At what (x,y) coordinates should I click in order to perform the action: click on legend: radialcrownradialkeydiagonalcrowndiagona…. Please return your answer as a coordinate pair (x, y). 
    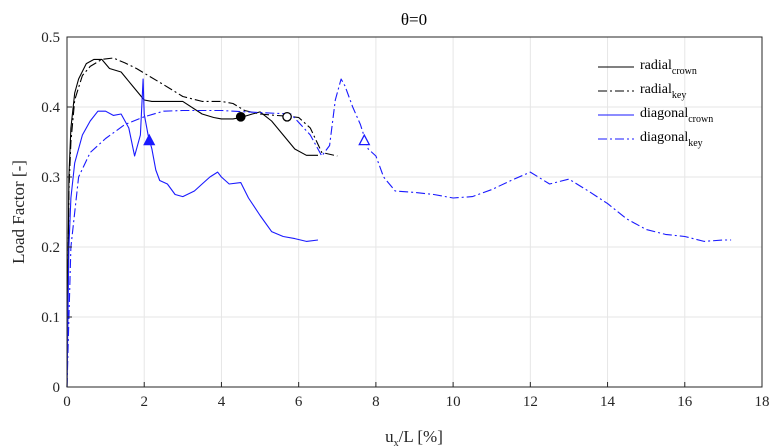
    Looking at the image, I should click on (655, 103).